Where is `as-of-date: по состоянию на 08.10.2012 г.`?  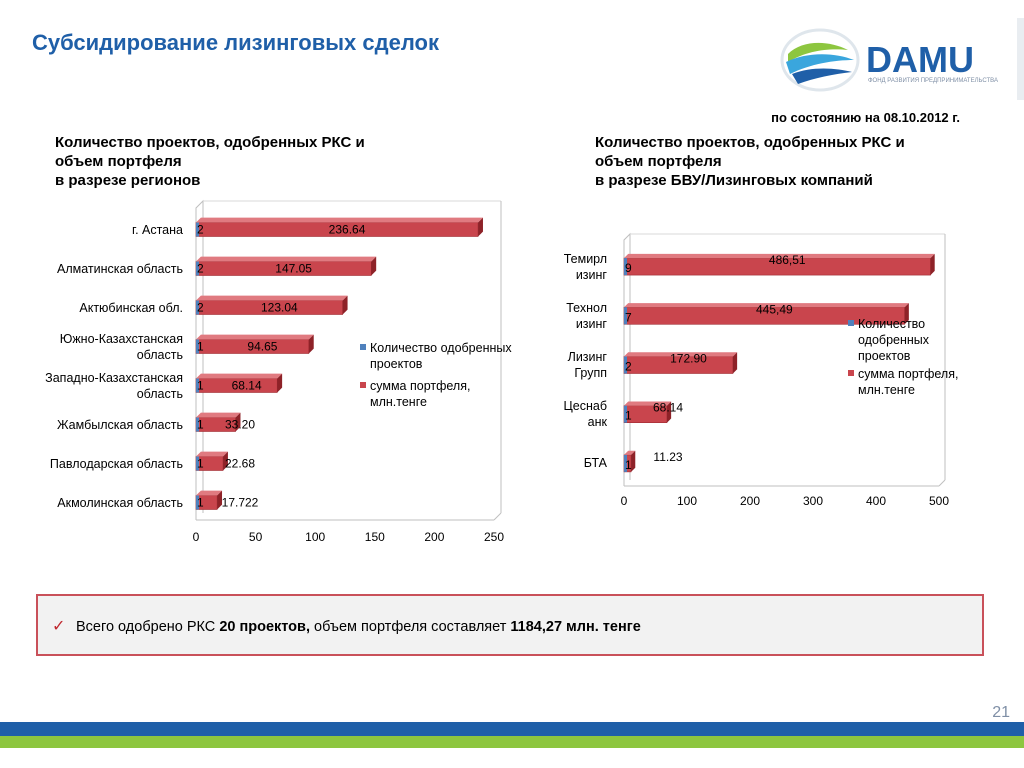
as-of-date: по состоянию на 08.10.2012 г. is located at coordinates (865, 117).